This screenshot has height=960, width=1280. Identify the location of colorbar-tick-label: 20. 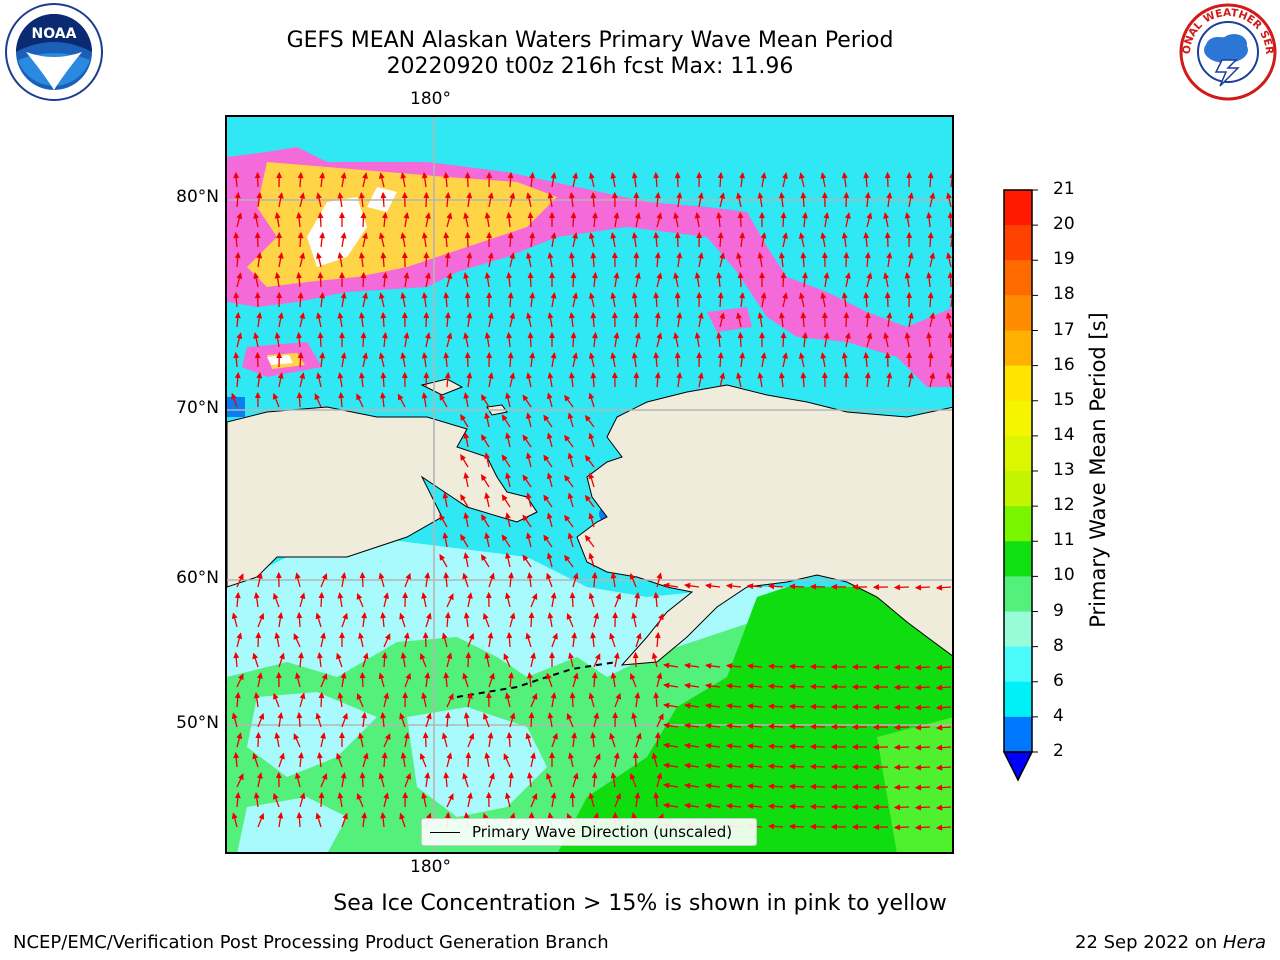
(1064, 224).